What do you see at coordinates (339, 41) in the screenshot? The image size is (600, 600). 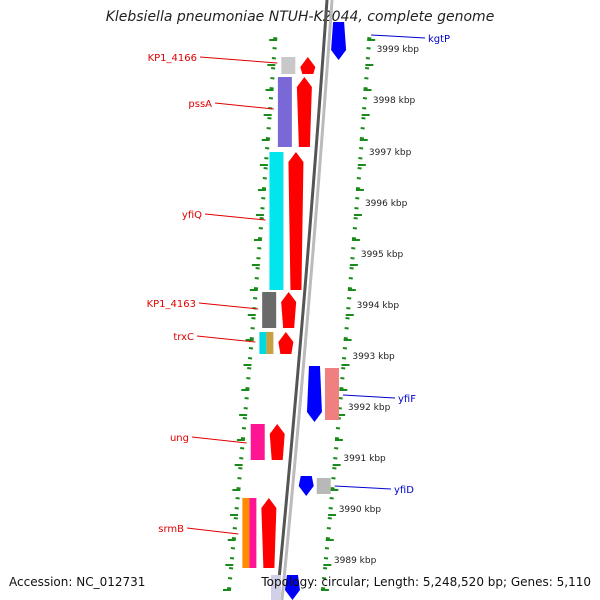 I see `gene-feature-arrow` at bounding box center [339, 41].